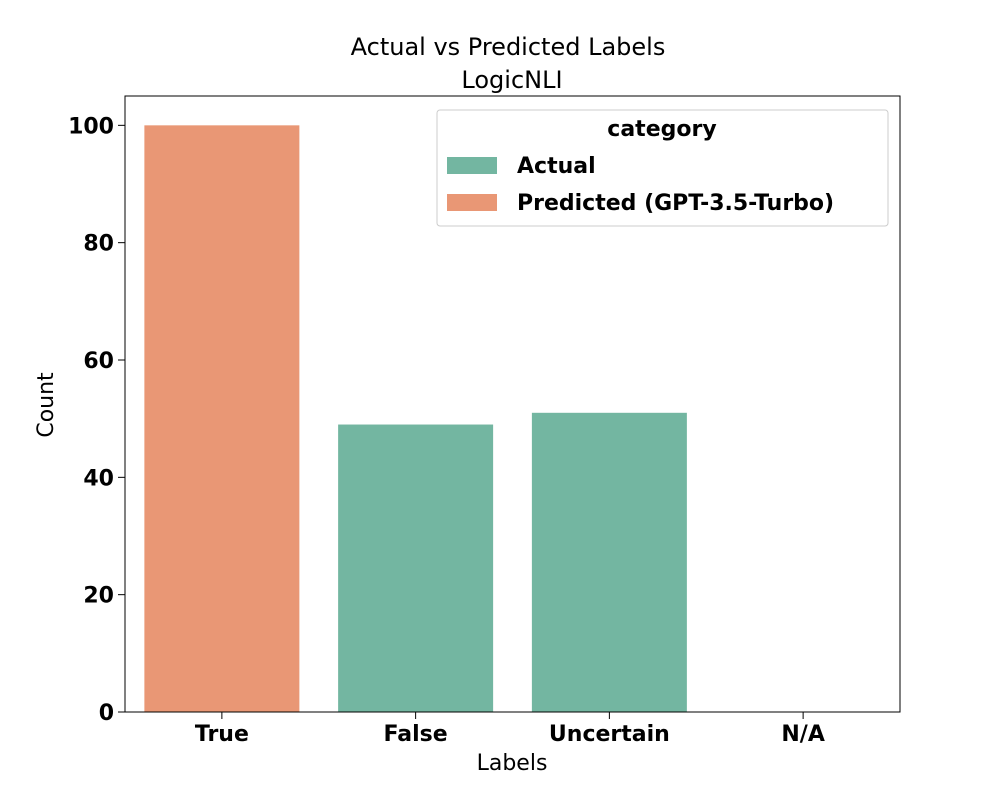 Image resolution: width=1000 pixels, height=804 pixels. Describe the element at coordinates (98, 478) in the screenshot. I see `y-tick-label: 40` at that location.